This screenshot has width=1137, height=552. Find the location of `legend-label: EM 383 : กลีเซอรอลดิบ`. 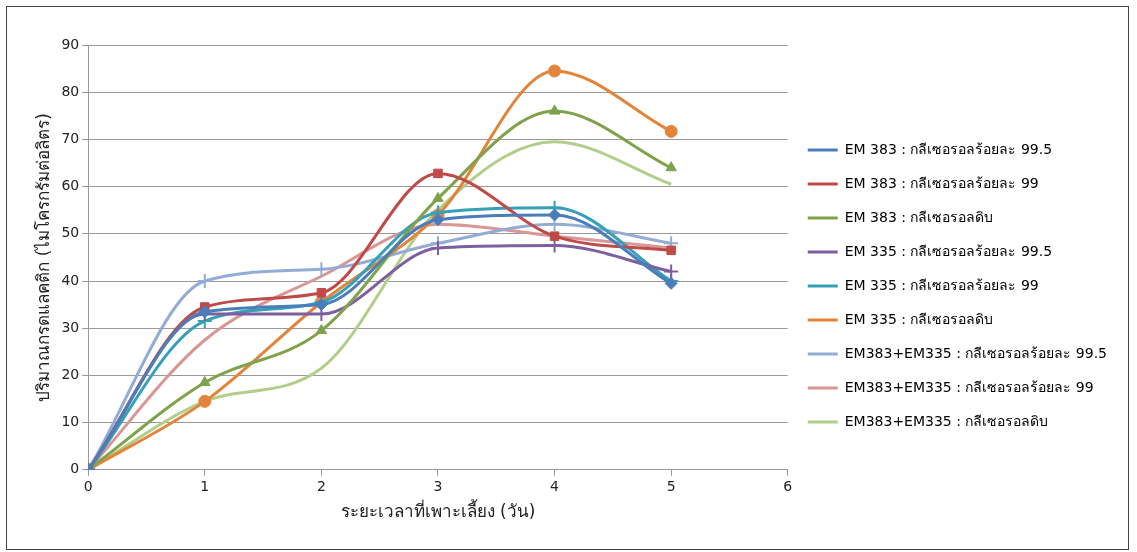

legend-label: EM 383 : กลีเซอรอลดิบ is located at coordinates (919, 216).